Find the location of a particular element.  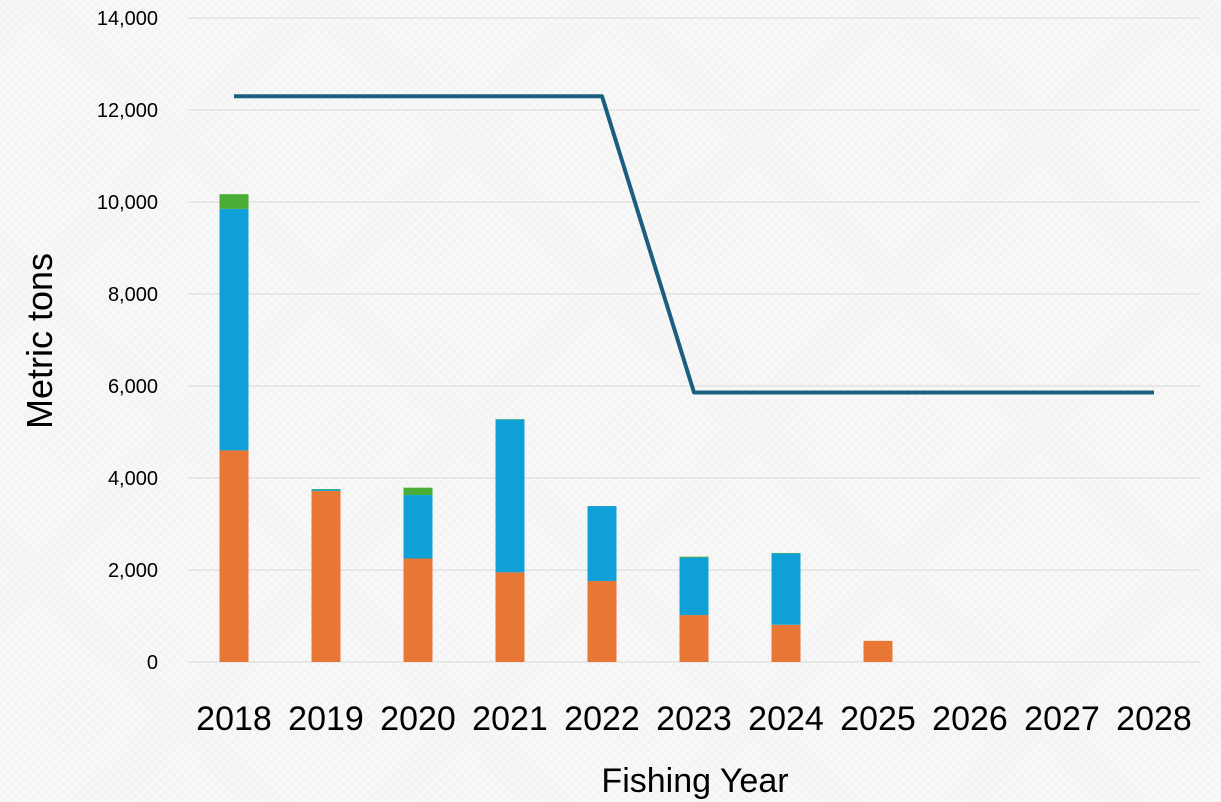

y-tick-label: 0 is located at coordinates (152, 663).